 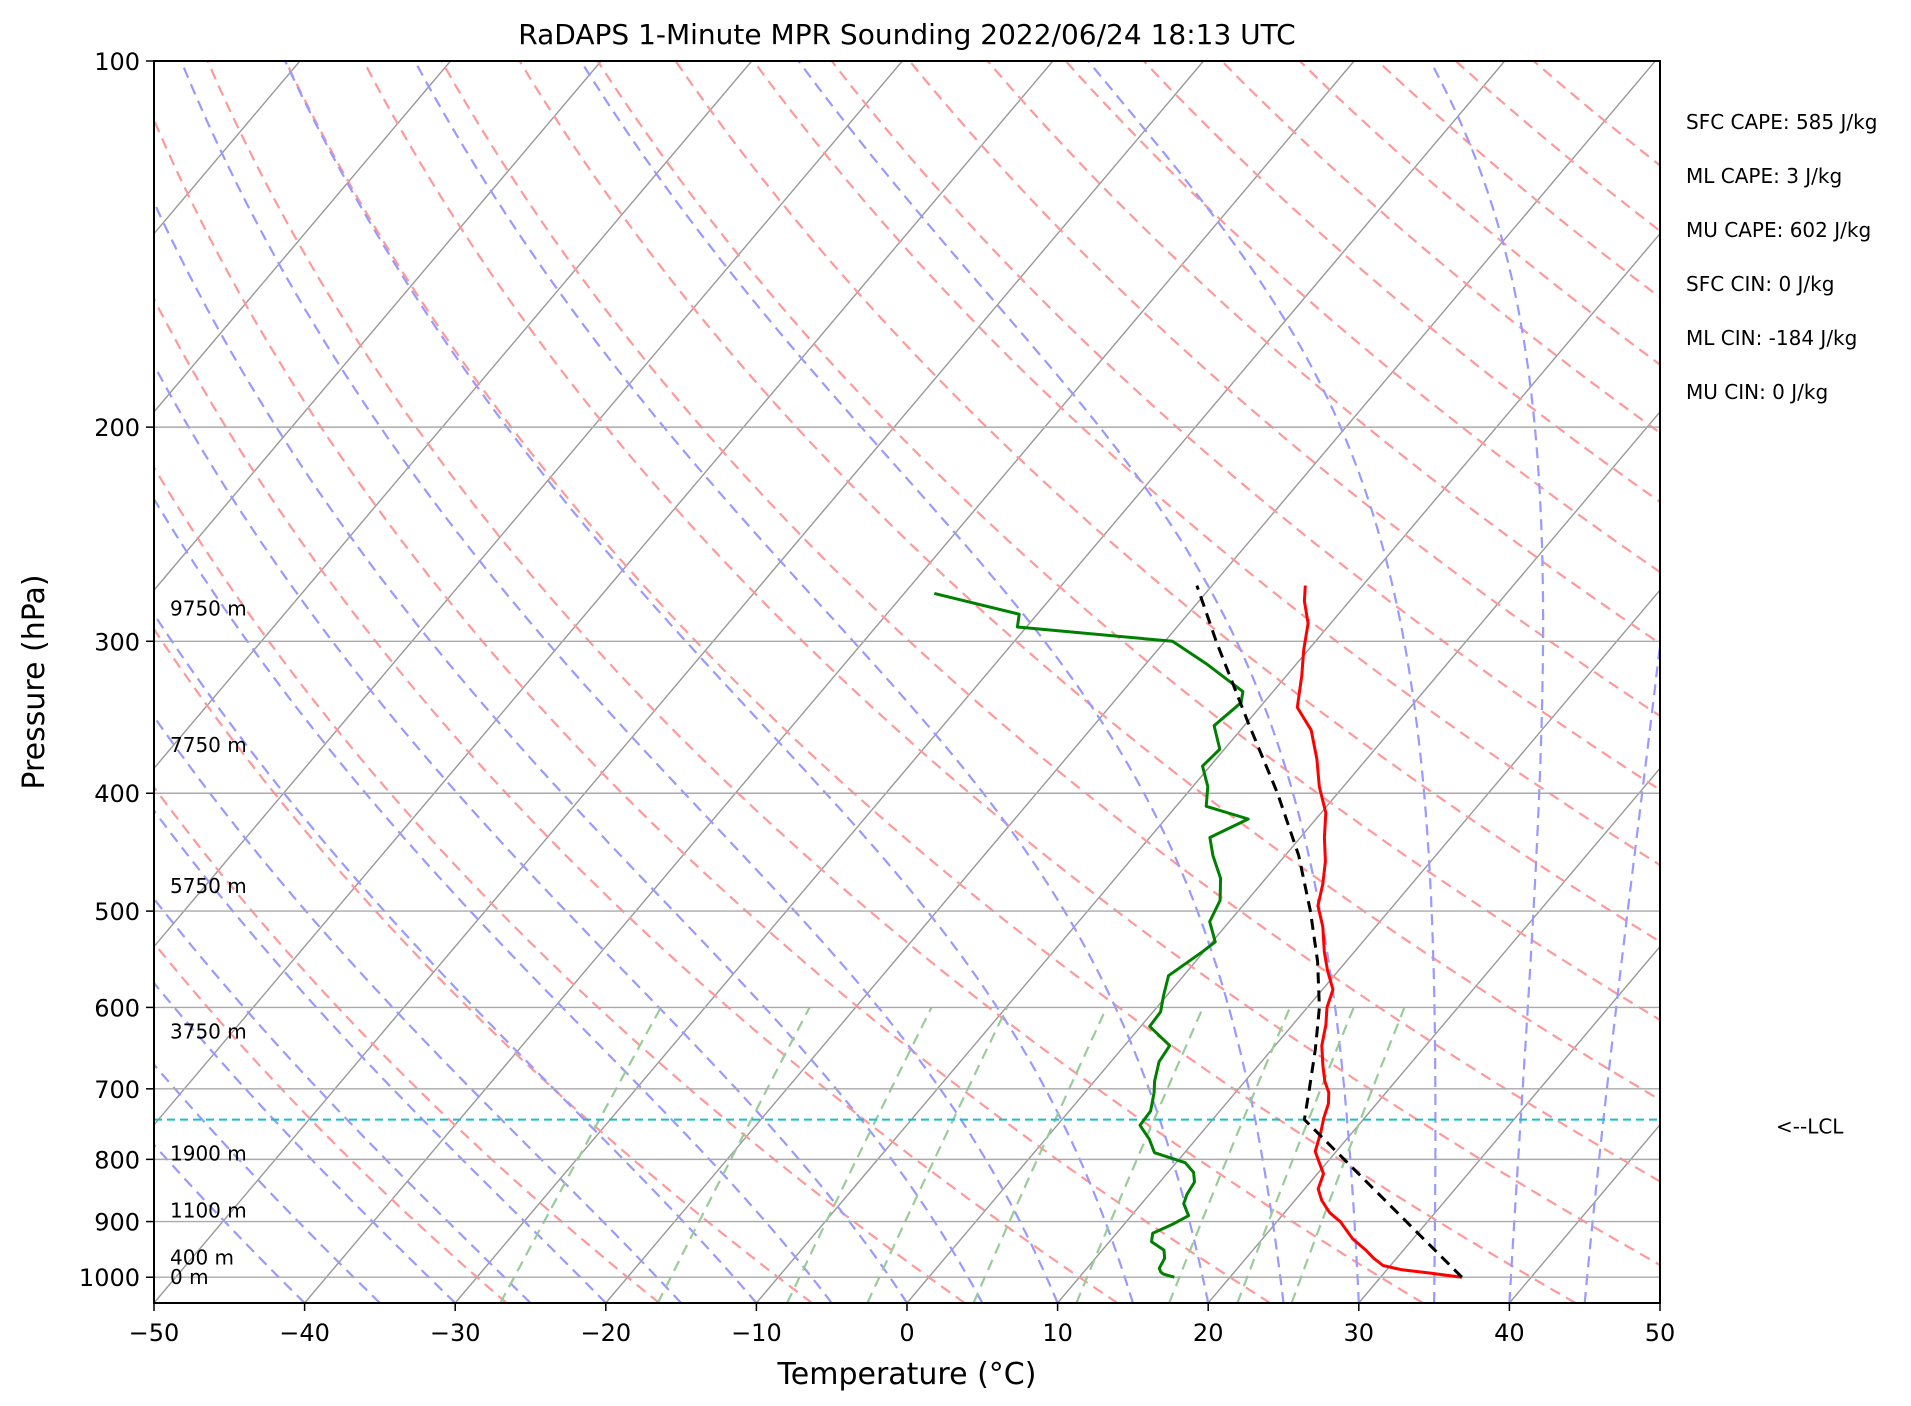 I want to click on x-tick-label: 20, so click(x=1208, y=1333).